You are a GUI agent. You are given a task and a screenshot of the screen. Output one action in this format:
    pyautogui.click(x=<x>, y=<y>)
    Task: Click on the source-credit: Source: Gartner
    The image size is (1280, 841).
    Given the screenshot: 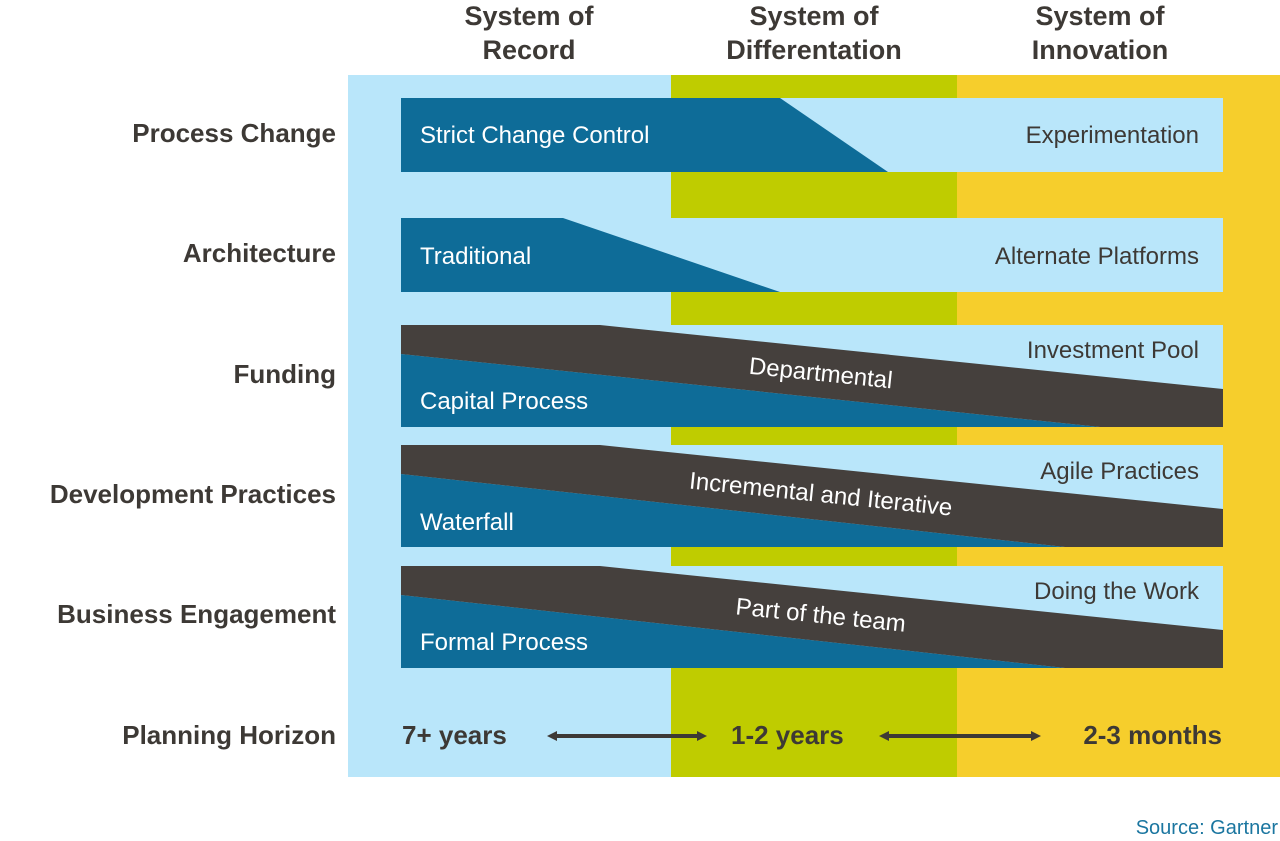 What is the action you would take?
    pyautogui.click(x=1207, y=828)
    